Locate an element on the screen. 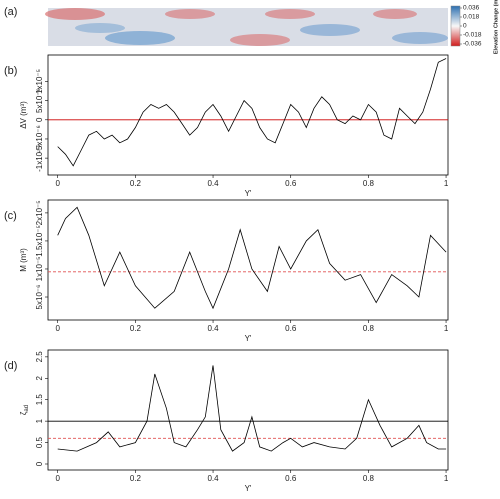 The height and width of the screenshot is (499, 500). y-tick-label: 0.5 is located at coordinates (39, 442).